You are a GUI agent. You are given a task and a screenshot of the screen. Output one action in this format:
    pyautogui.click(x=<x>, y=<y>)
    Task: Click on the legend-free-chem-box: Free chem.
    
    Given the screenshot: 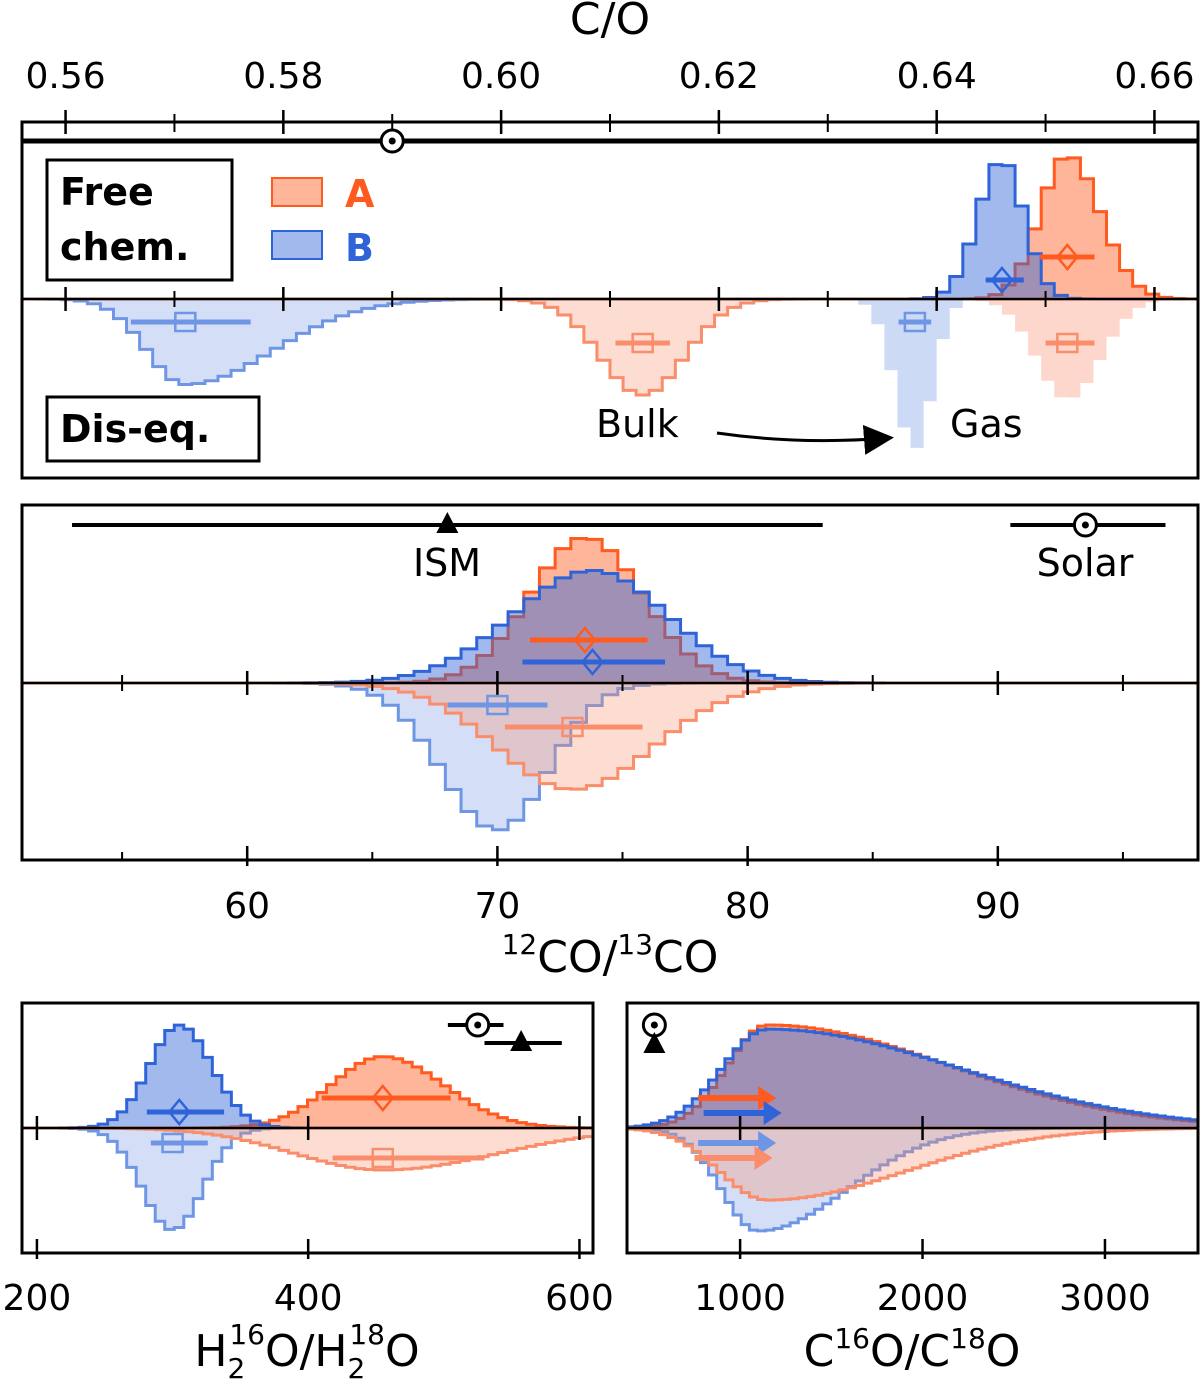 What is the action you would take?
    pyautogui.click(x=139, y=220)
    